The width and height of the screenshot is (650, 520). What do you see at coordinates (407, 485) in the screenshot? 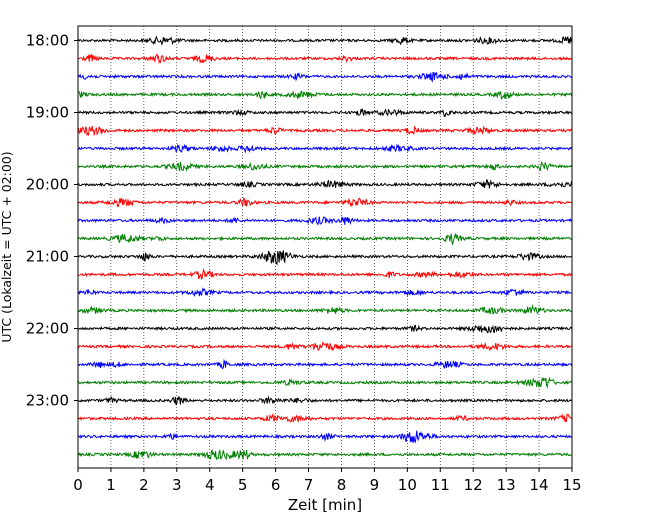
I see `x-tick-label: 10` at bounding box center [407, 485].